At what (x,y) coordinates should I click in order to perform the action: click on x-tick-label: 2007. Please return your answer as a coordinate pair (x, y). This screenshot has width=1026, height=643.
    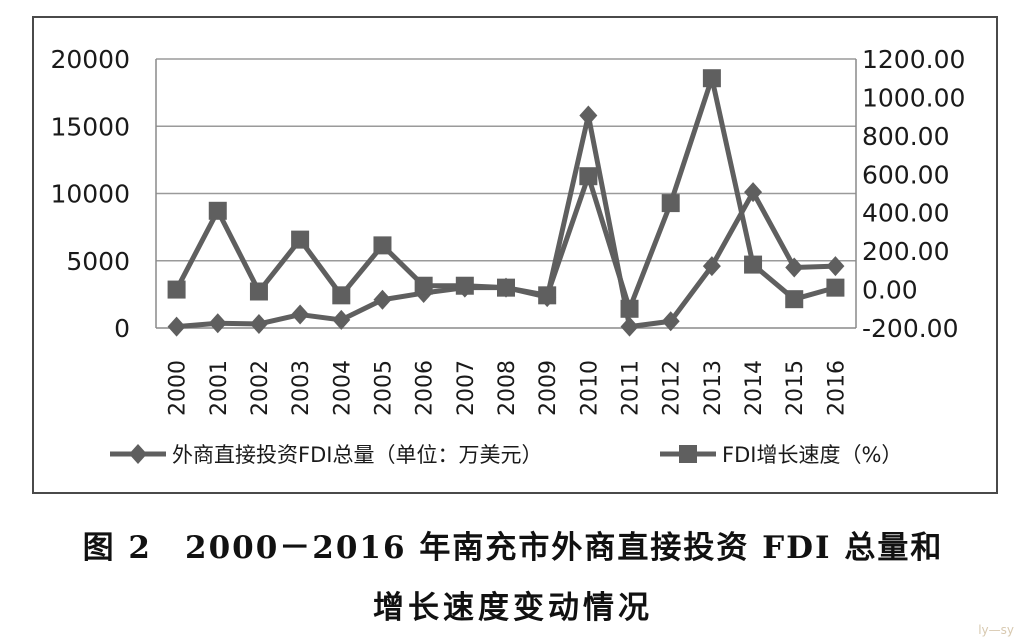
    Looking at the image, I should click on (466, 388).